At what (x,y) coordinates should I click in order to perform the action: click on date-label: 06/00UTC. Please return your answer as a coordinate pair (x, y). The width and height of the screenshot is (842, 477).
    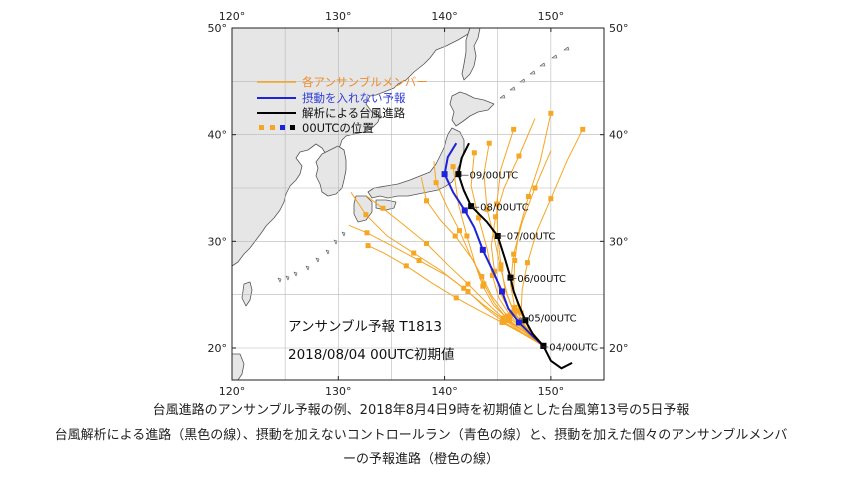
    Looking at the image, I should click on (541, 279).